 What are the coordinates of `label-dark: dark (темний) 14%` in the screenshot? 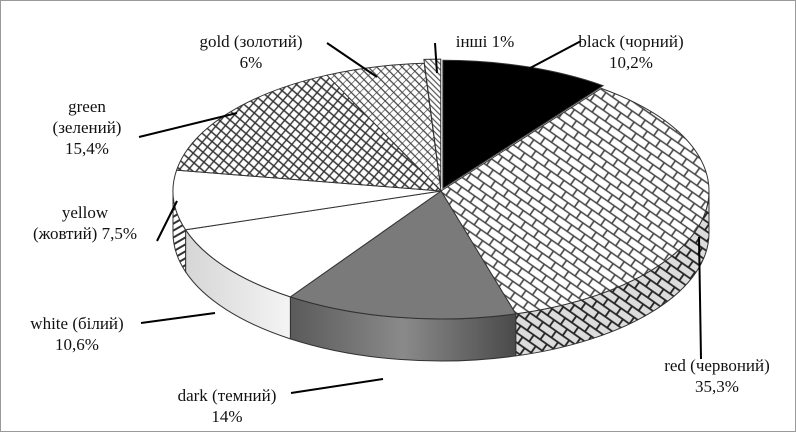 It's located at (227, 406).